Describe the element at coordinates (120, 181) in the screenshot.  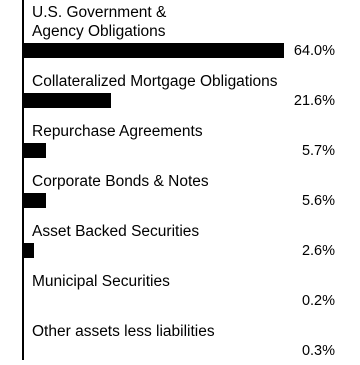
I see `category-label: Corporate Bonds & Notes` at that location.